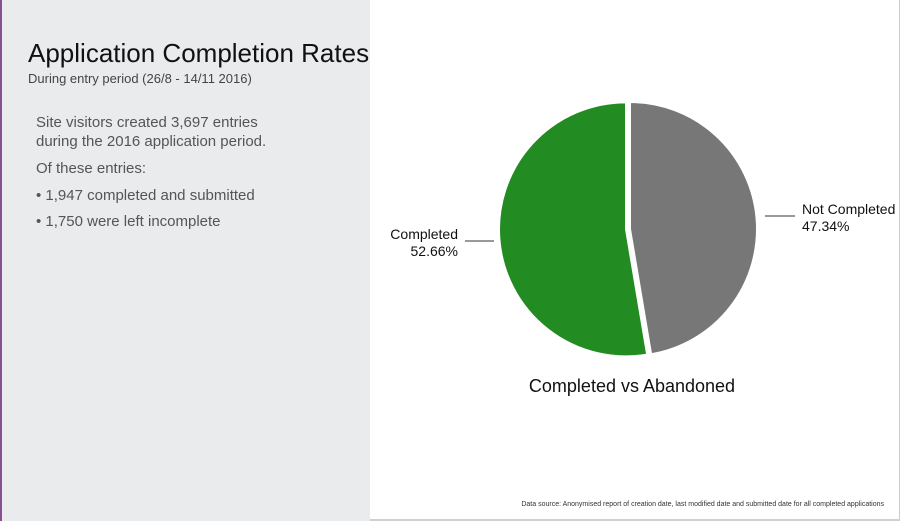 This screenshot has height=524, width=902. I want to click on value-completed: 52.66%, so click(434, 251).